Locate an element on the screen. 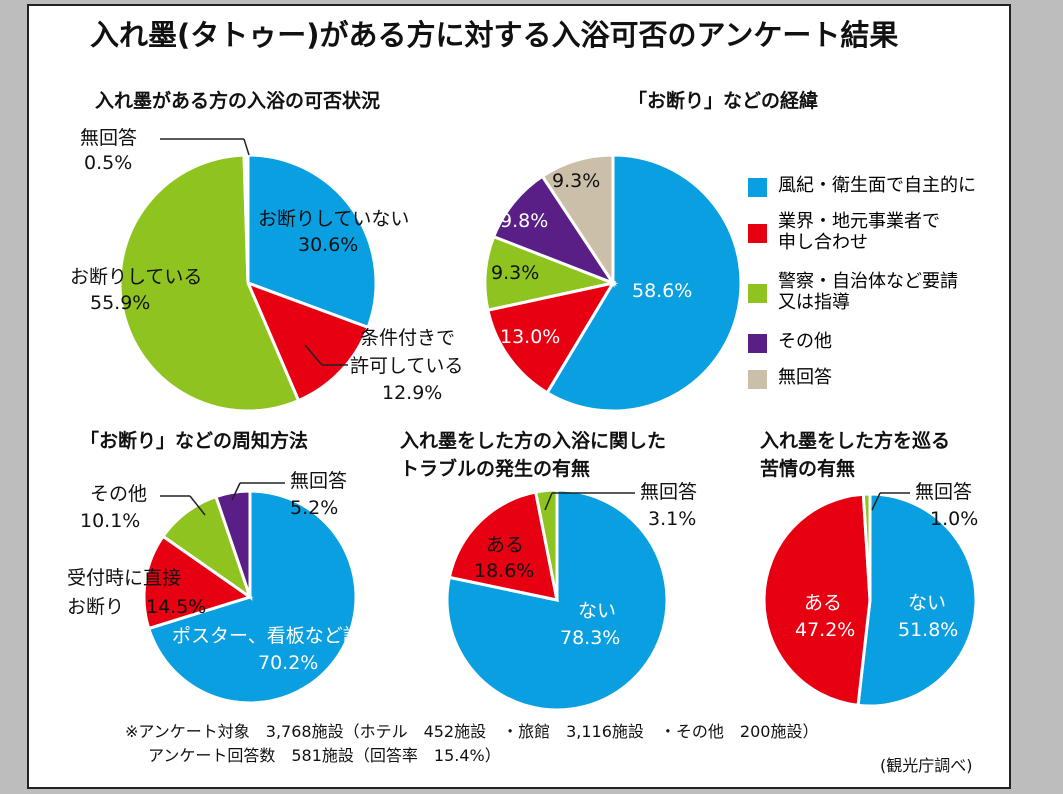 Image resolution: width=1063 pixels, height=794 pixels. value-p3-no-answer: 5.2% is located at coordinates (314, 508).